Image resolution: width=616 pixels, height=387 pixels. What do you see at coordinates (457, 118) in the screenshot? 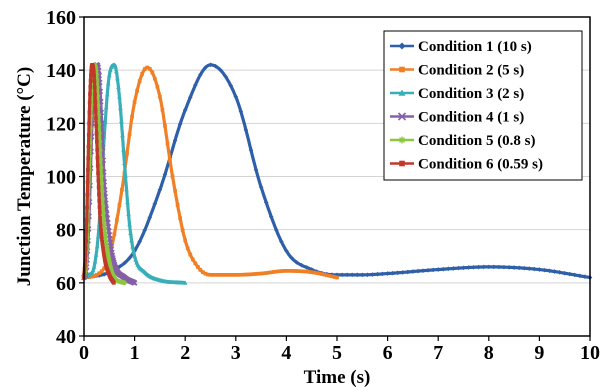
I see `legend-item: Condition 4 (1 s)` at bounding box center [457, 118].